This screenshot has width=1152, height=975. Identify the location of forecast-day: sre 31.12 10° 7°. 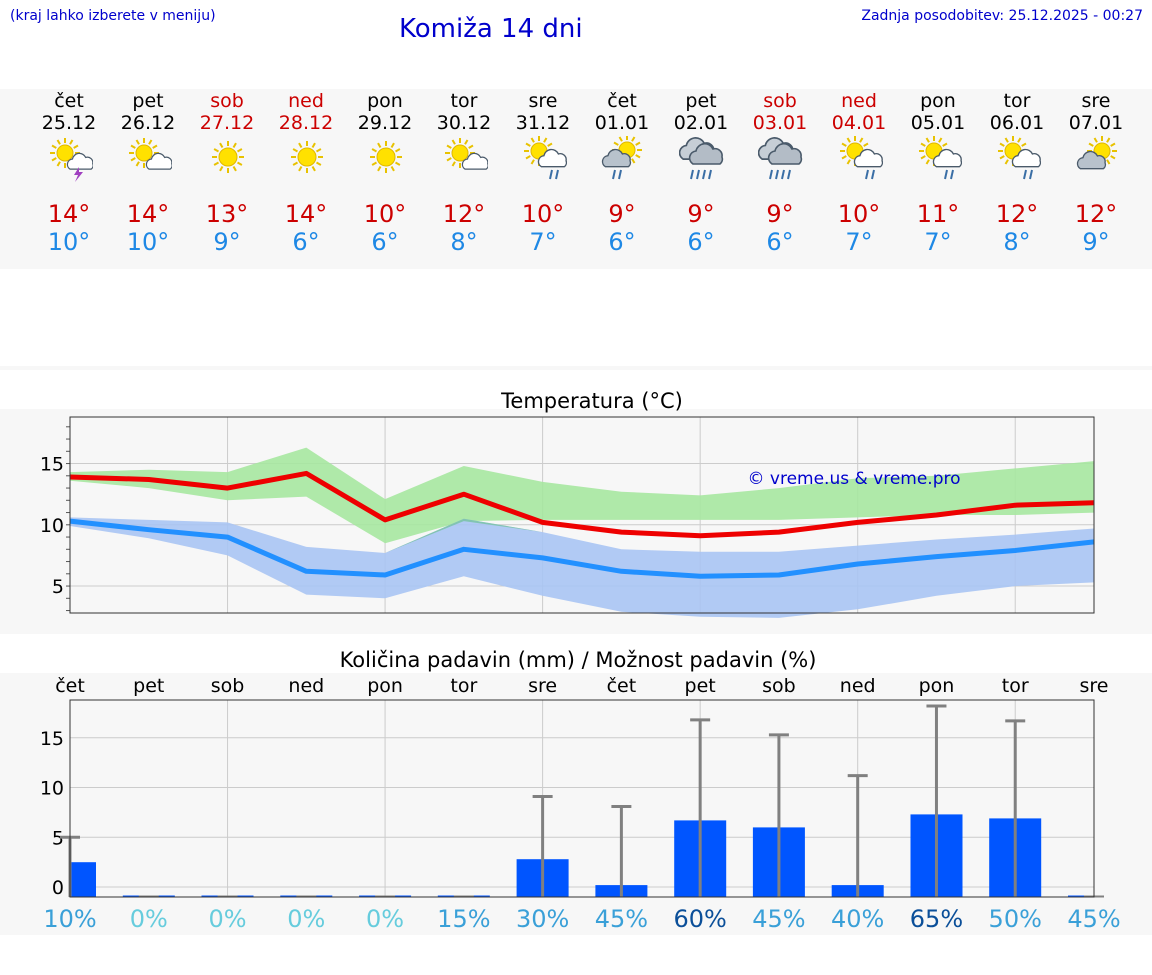
(543, 175).